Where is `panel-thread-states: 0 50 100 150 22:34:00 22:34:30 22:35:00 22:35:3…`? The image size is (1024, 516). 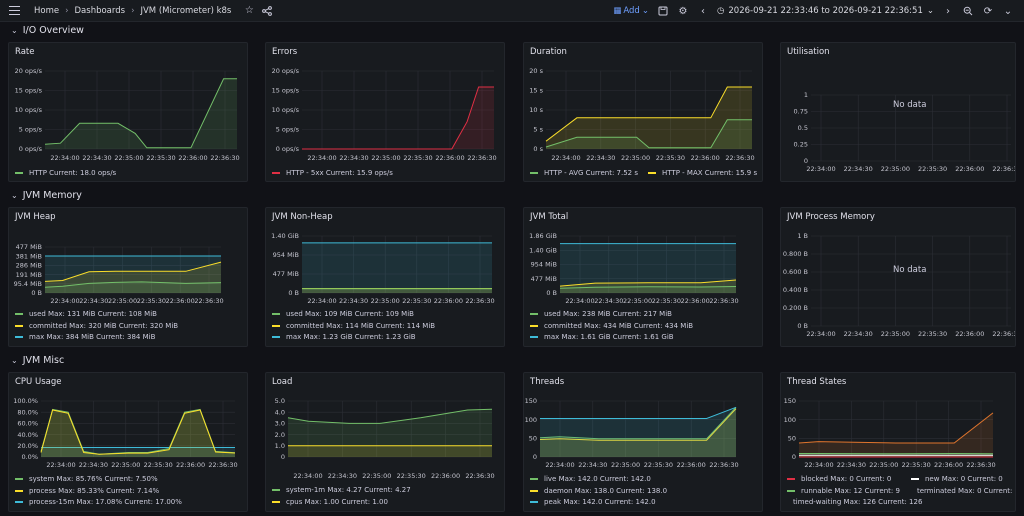 panel-thread-states: 0 50 100 150 22:34:00 22:34:30 22:35:00 22:35:3… is located at coordinates (898, 442).